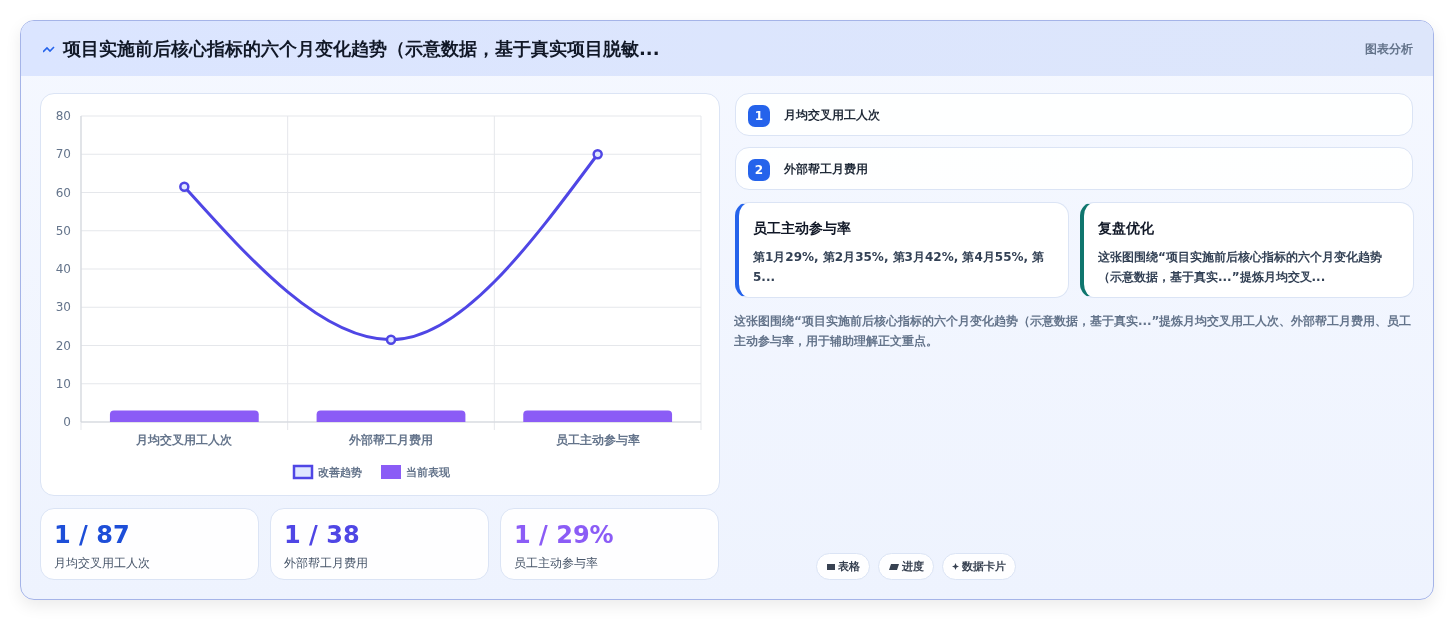  I want to click on y-tick-label: 50, so click(63, 230).